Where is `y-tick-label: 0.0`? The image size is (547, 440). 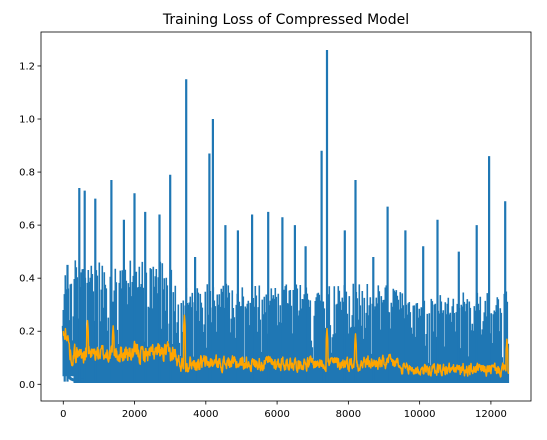 y-tick-label: 0.0 is located at coordinates (27, 385).